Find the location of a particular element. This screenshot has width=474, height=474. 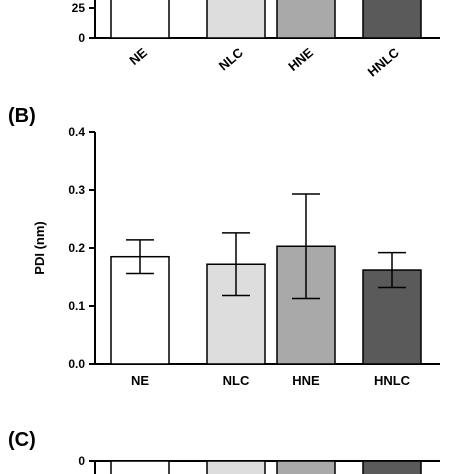

panel-a-chart: 25 0 NE NLC HNE HNLC is located at coordinates (256, 40).